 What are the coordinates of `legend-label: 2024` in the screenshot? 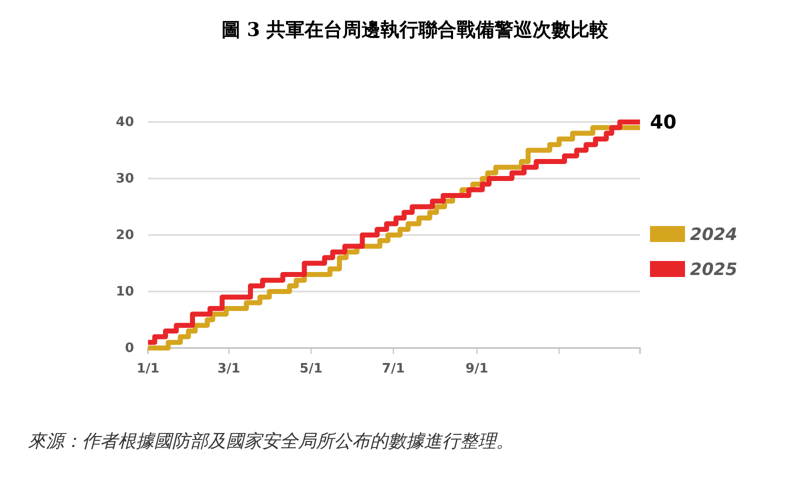 It's located at (714, 234).